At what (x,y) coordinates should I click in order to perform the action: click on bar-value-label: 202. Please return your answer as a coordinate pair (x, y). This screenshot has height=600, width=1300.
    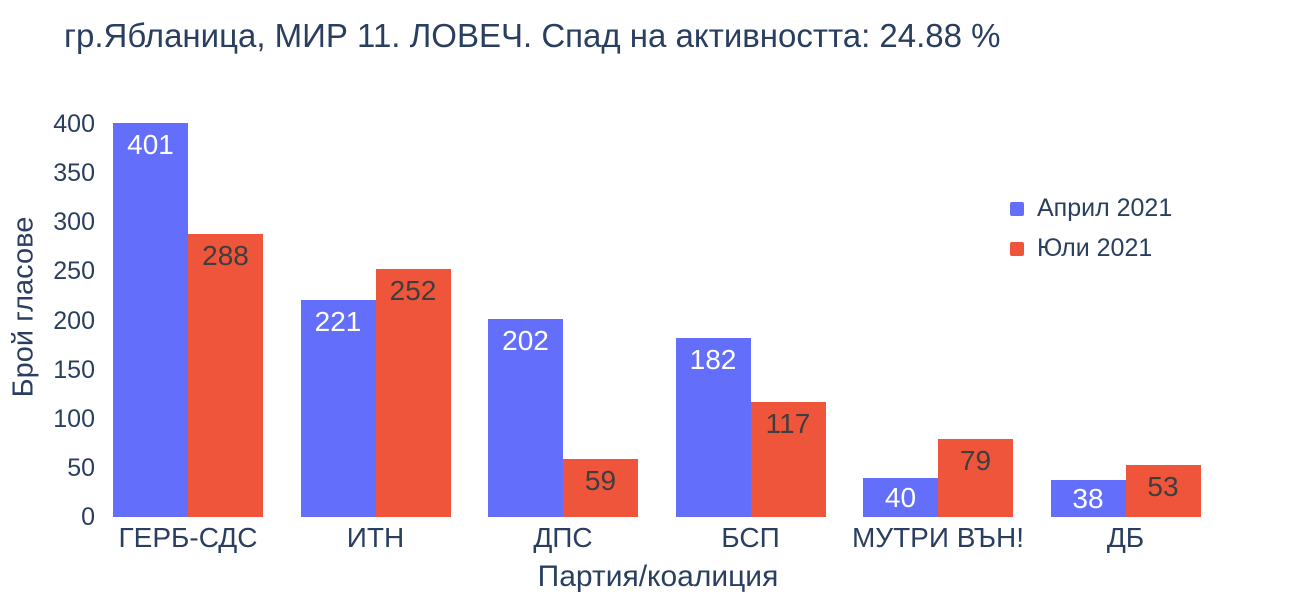
    Looking at the image, I should click on (525, 340).